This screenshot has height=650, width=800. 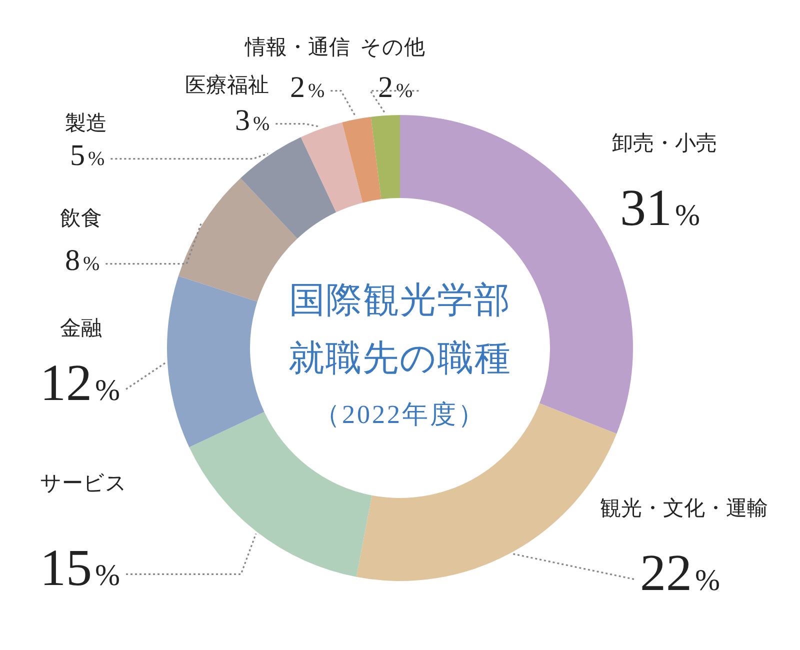 I want to click on data-label: 31%, so click(x=660, y=208).